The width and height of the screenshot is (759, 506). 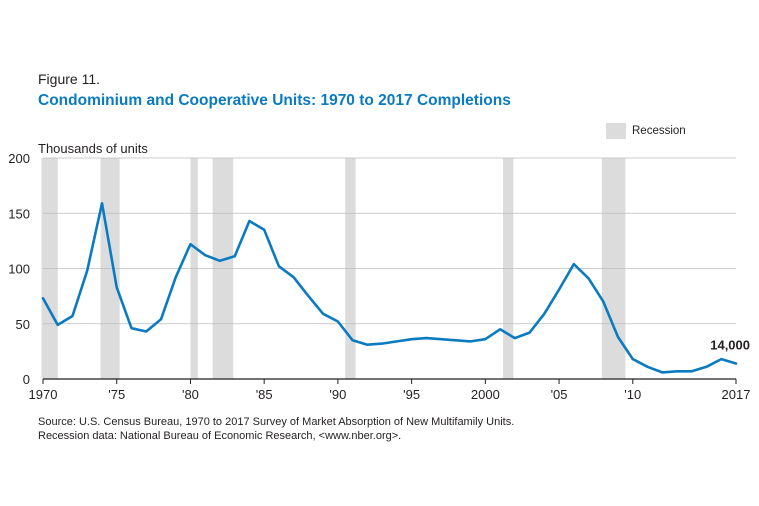 What do you see at coordinates (616, 131) in the screenshot?
I see `legend-swatch-recession` at bounding box center [616, 131].